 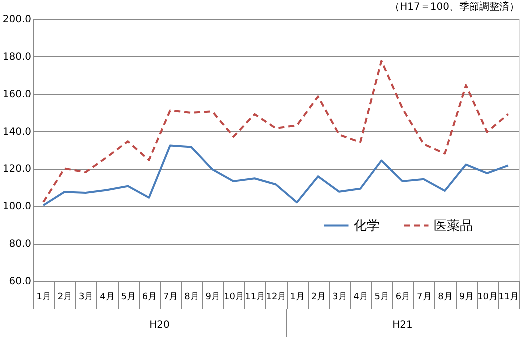 What do you see at coordinates (453, 226) in the screenshot?
I see `legend-label: 医薬品` at bounding box center [453, 226].